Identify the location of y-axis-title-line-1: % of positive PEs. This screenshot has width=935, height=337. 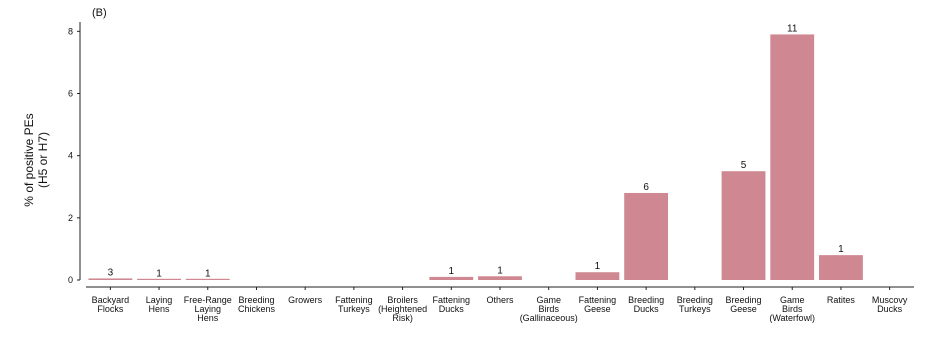
(29, 159).